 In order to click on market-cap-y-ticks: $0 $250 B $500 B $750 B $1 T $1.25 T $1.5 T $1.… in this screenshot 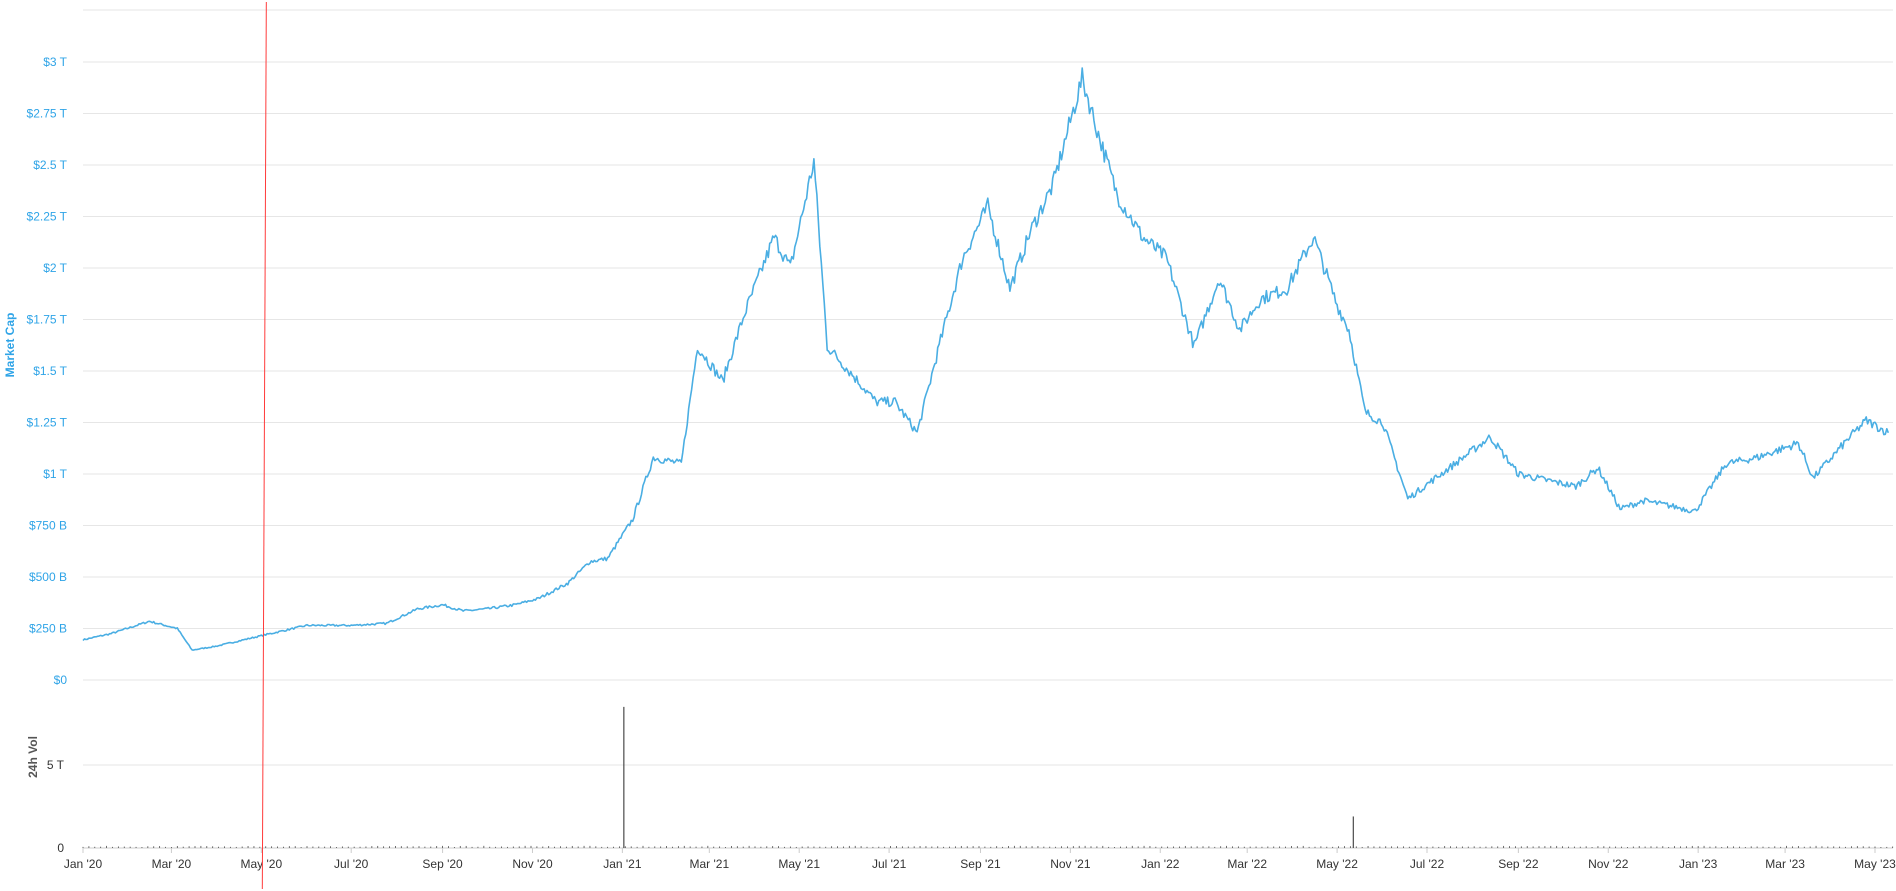, I will do `click(47, 371)`.